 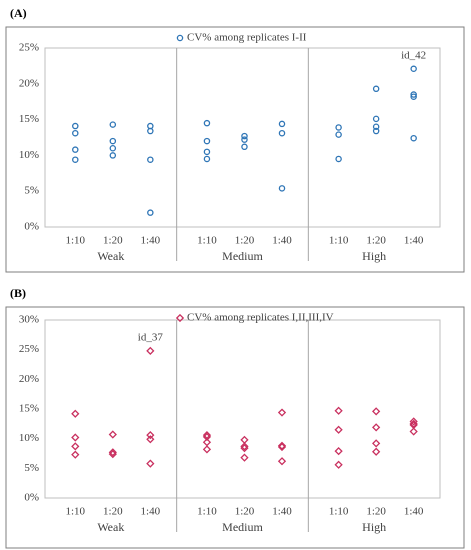 I want to click on annotation: id_37, so click(x=151, y=337).